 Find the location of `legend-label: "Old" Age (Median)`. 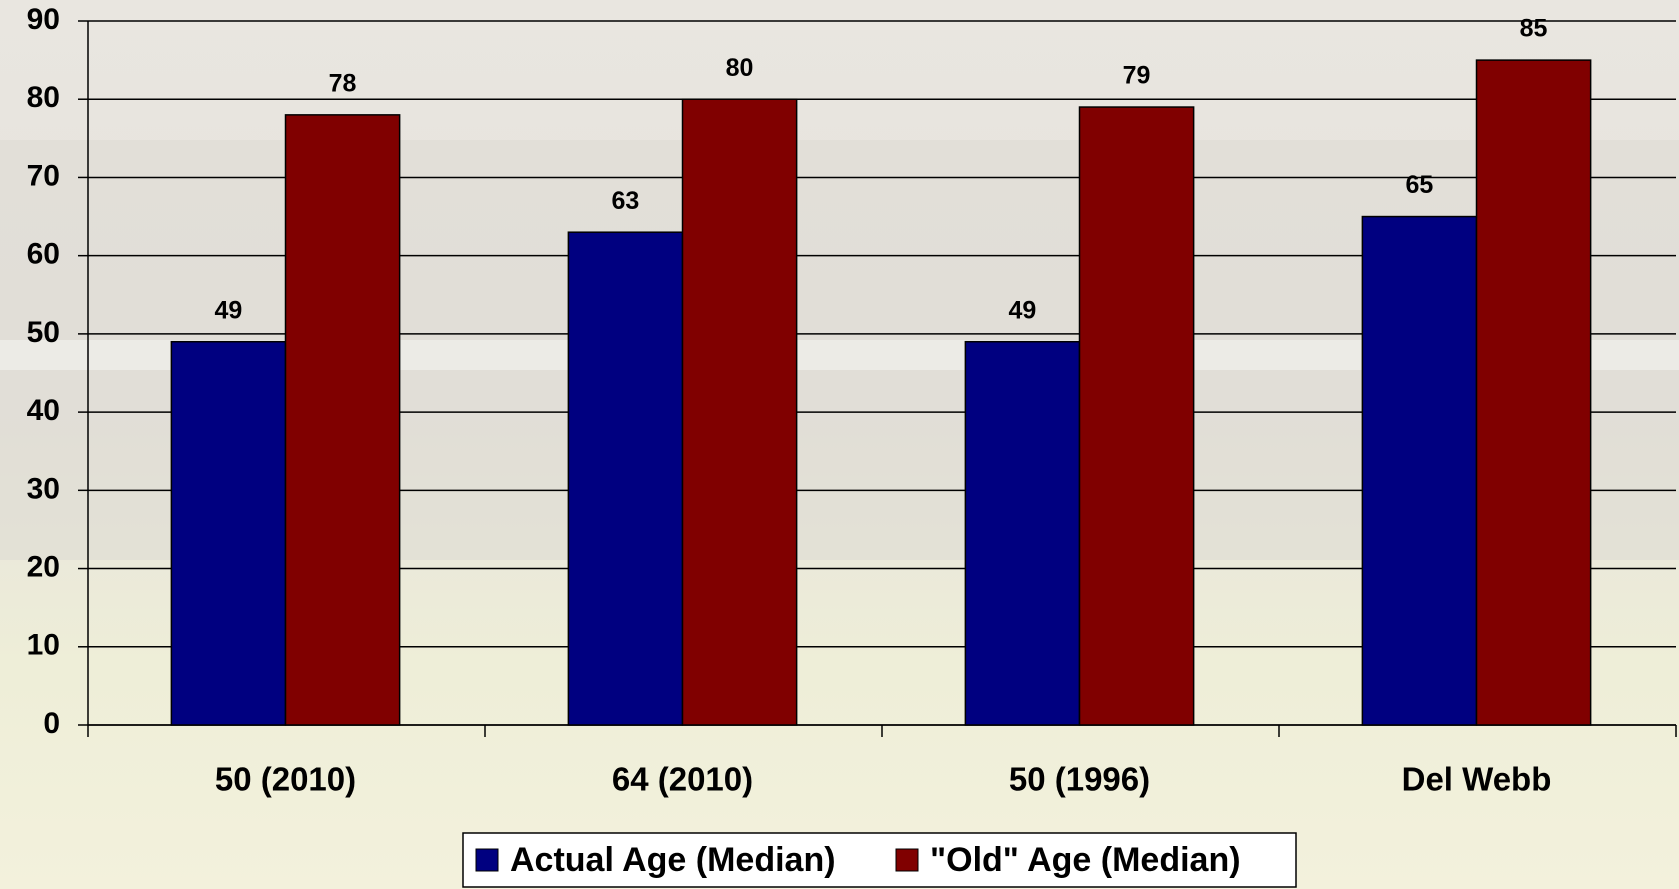

legend-label: "Old" Age (Median) is located at coordinates (1085, 860).